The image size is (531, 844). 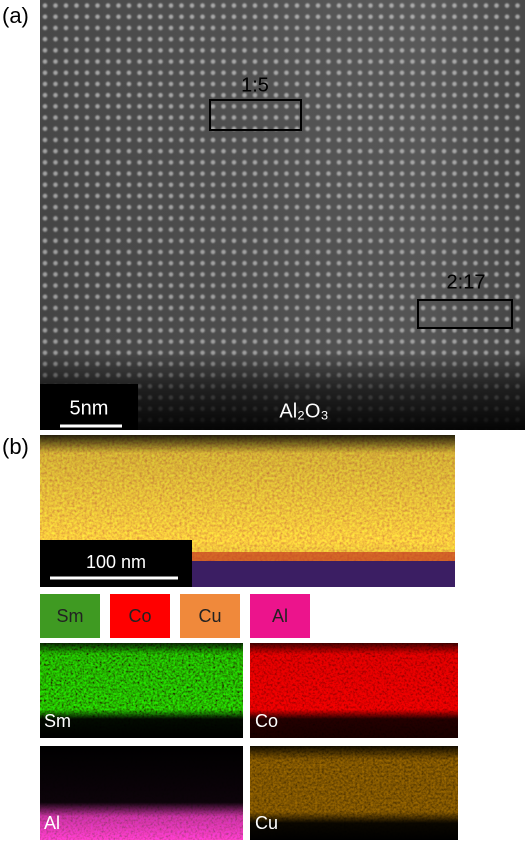 I want to click on legend-label: Sm, so click(x=70, y=616).